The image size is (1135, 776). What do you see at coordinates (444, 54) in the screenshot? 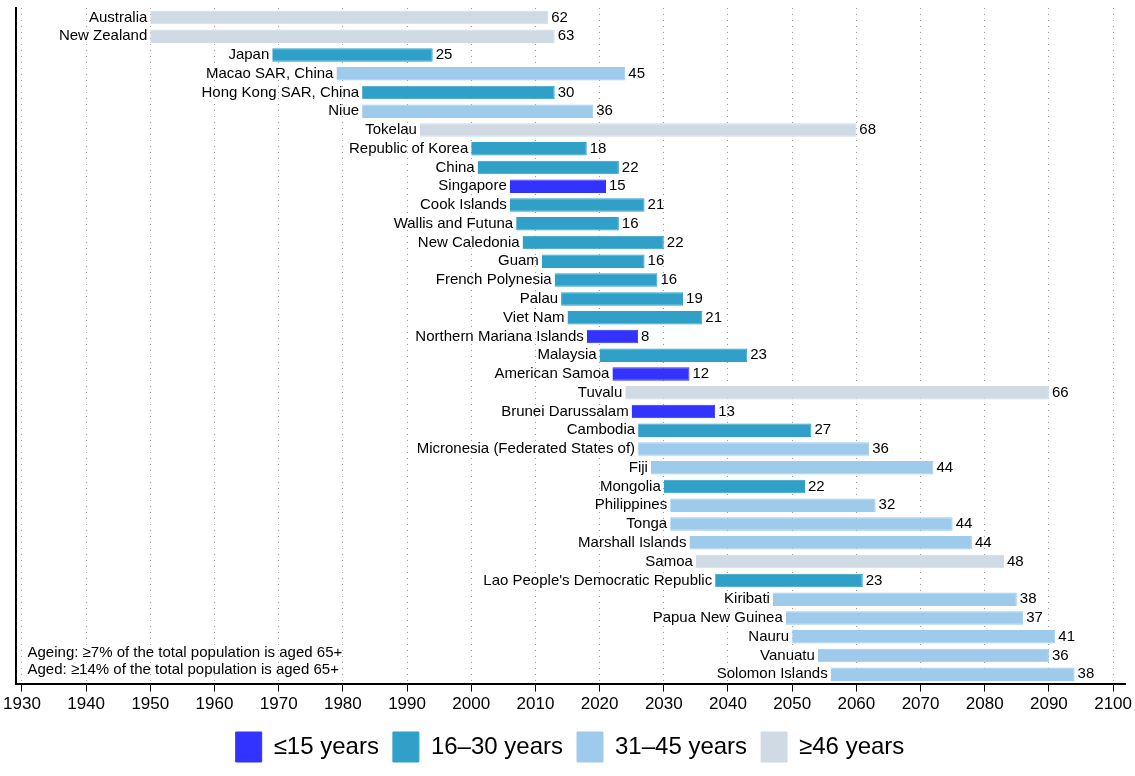
I see `data-label: 25` at bounding box center [444, 54].